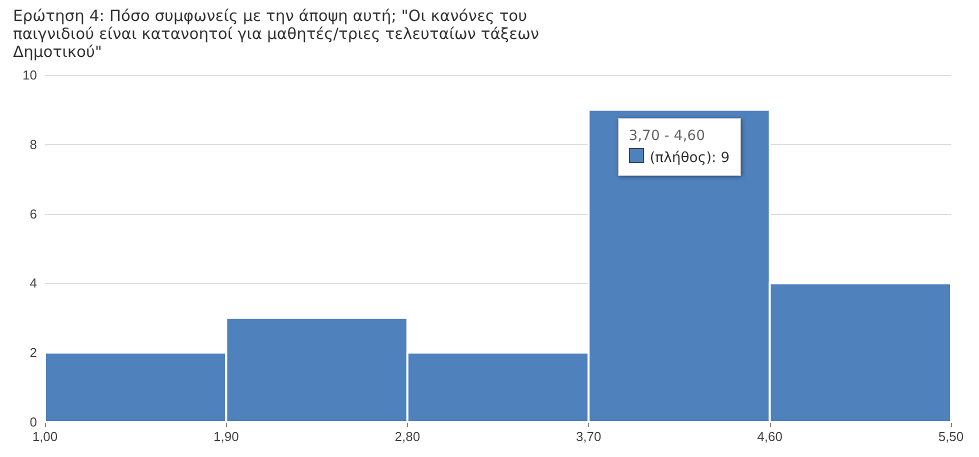 This screenshot has width=979, height=457. I want to click on y-tick-label: 8, so click(33, 144).